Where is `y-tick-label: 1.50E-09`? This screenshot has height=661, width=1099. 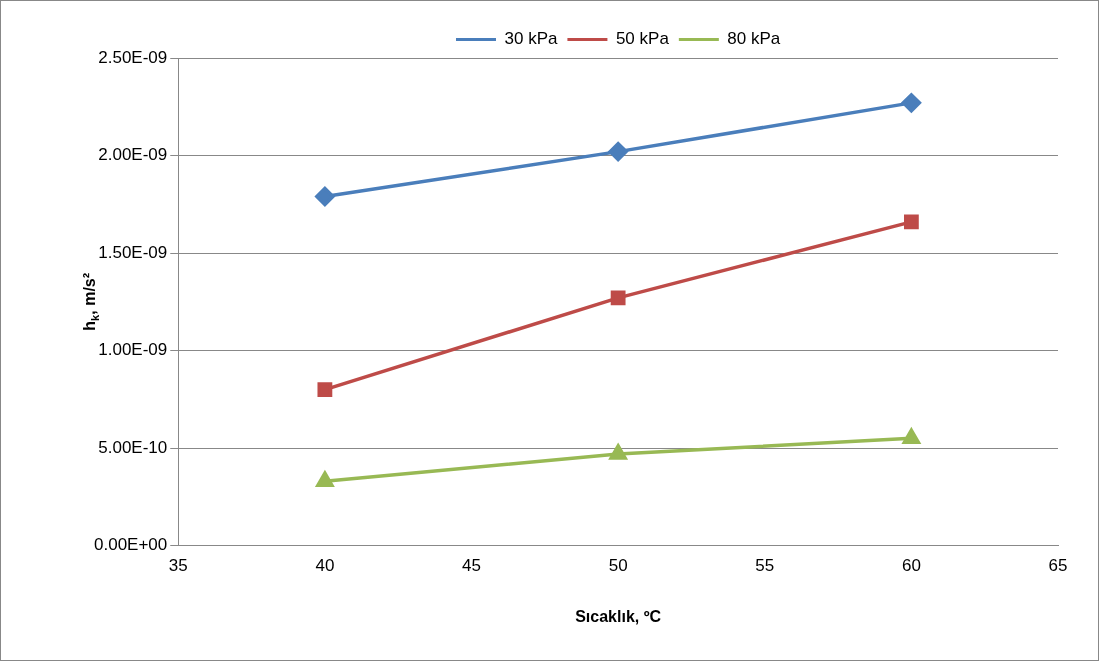
y-tick-label: 1.50E-09 is located at coordinates (133, 252).